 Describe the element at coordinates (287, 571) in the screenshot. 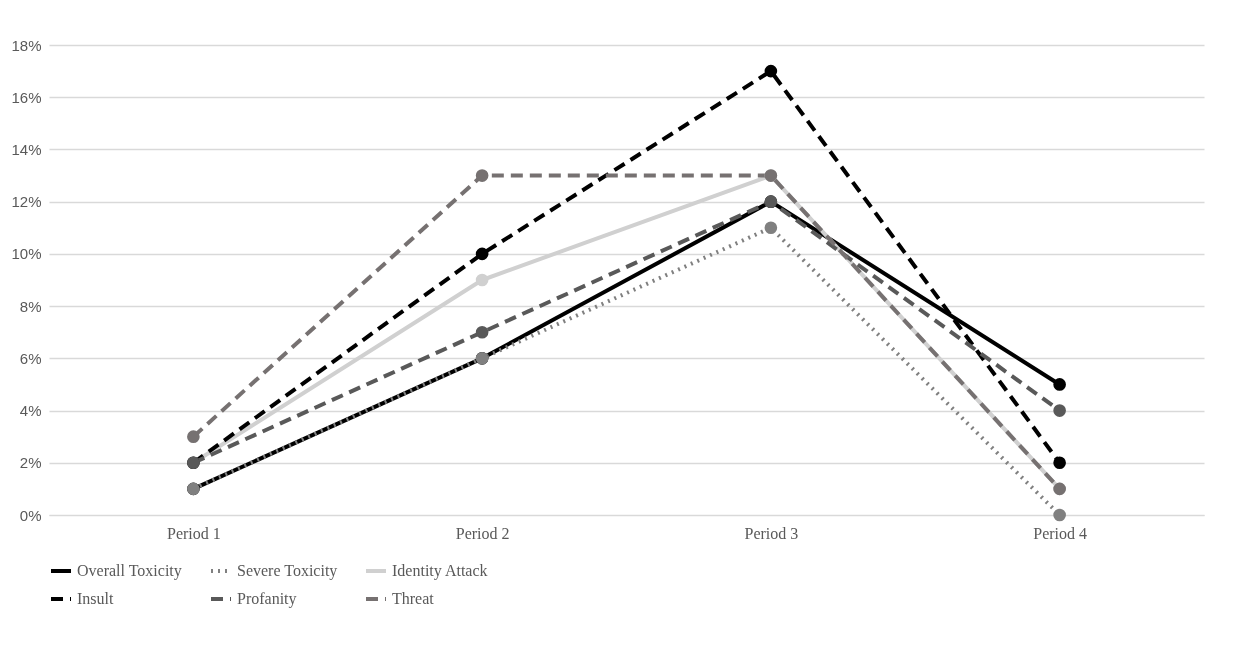

I see `legend-label: Severe Toxicity` at that location.